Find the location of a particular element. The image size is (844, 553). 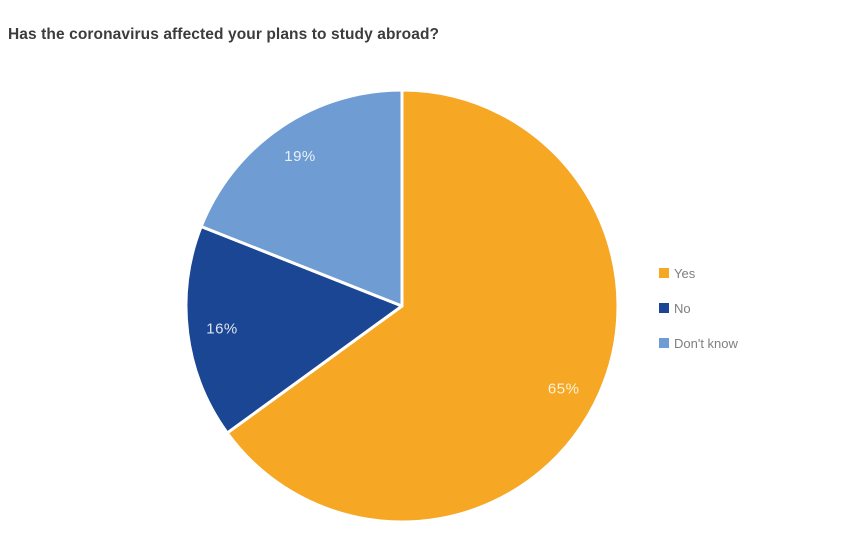

legend-label-yes: Yes is located at coordinates (685, 273).